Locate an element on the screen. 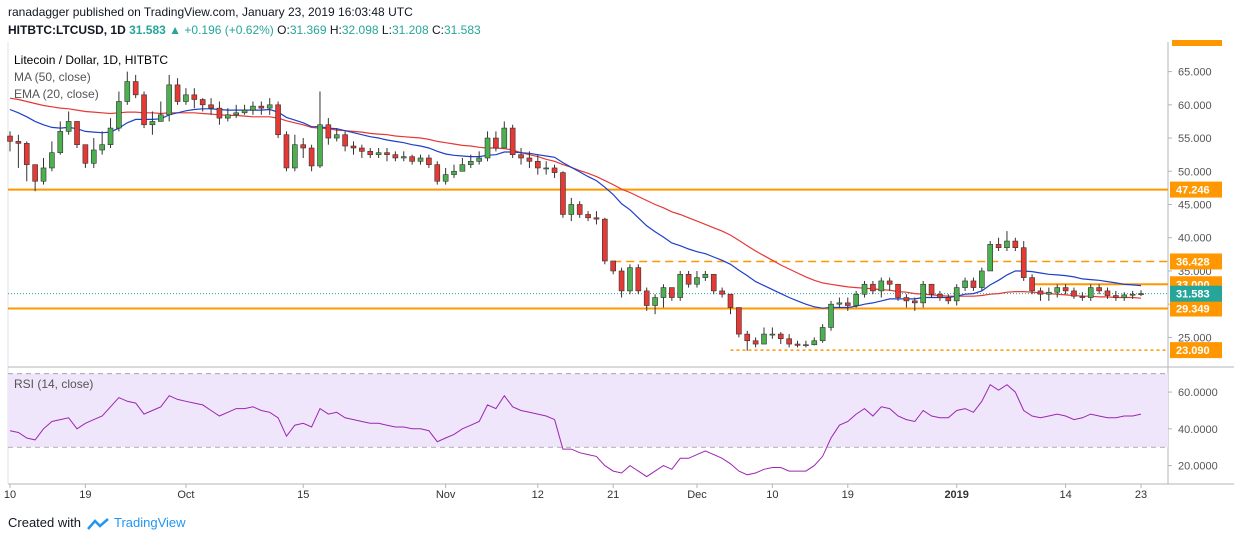 The width and height of the screenshot is (1234, 541). time-tick-label: 10 is located at coordinates (772, 495).